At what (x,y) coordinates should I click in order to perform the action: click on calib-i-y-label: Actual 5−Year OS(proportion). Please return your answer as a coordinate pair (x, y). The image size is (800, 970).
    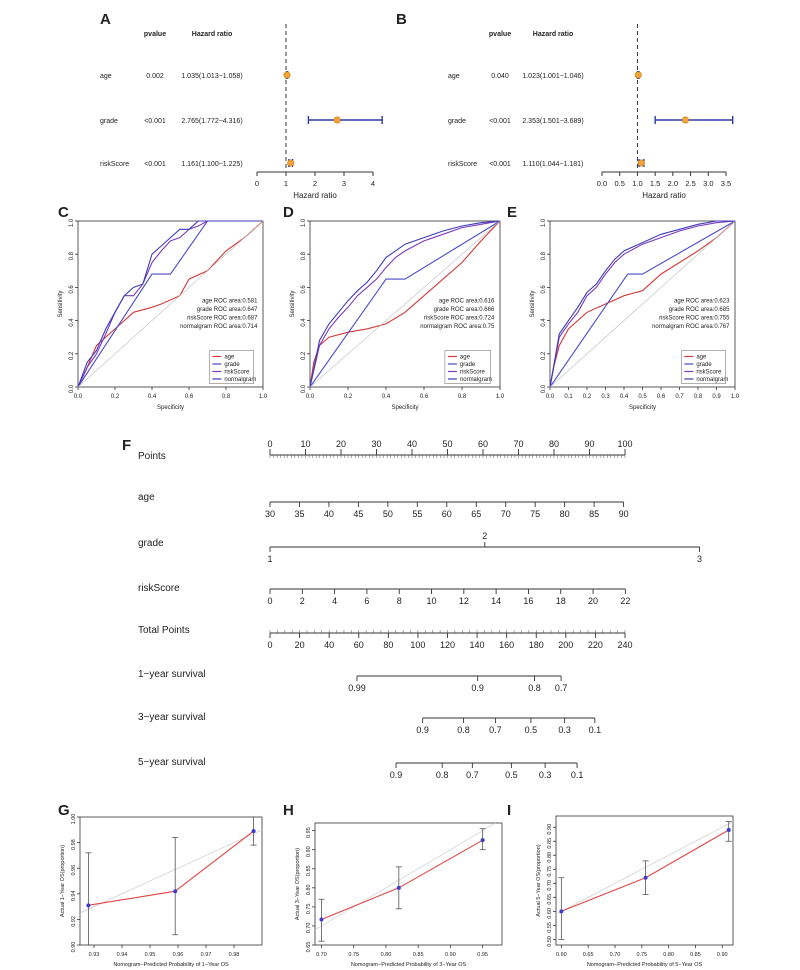
    Looking at the image, I should click on (539, 880).